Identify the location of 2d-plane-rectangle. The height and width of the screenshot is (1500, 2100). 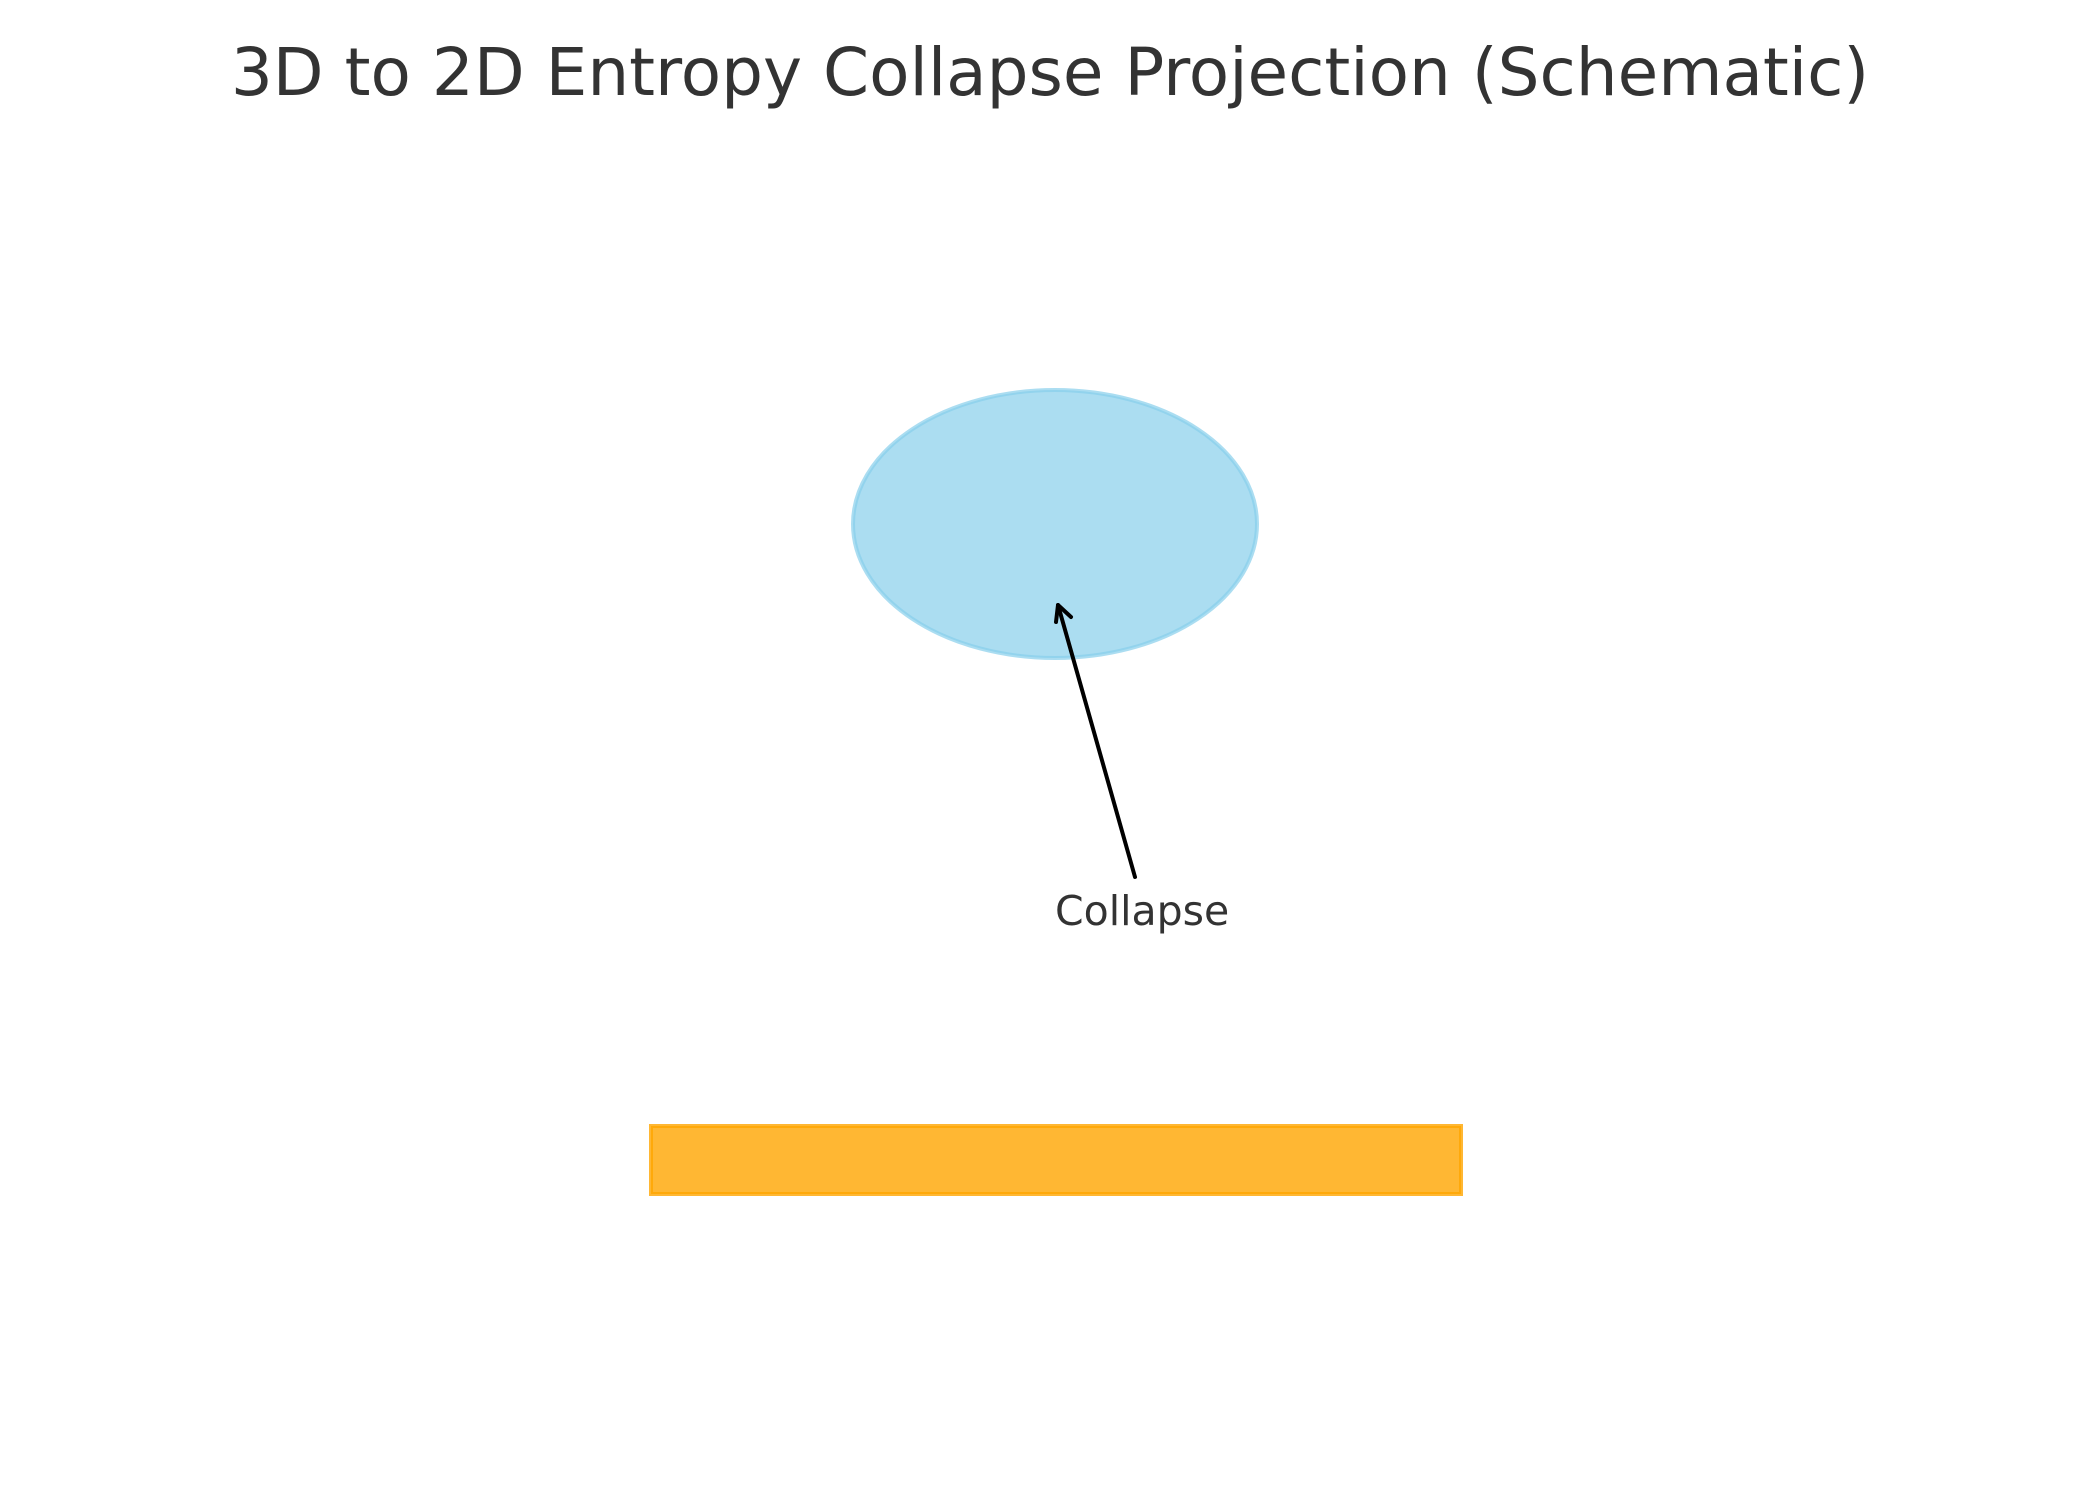
(1056, 1160).